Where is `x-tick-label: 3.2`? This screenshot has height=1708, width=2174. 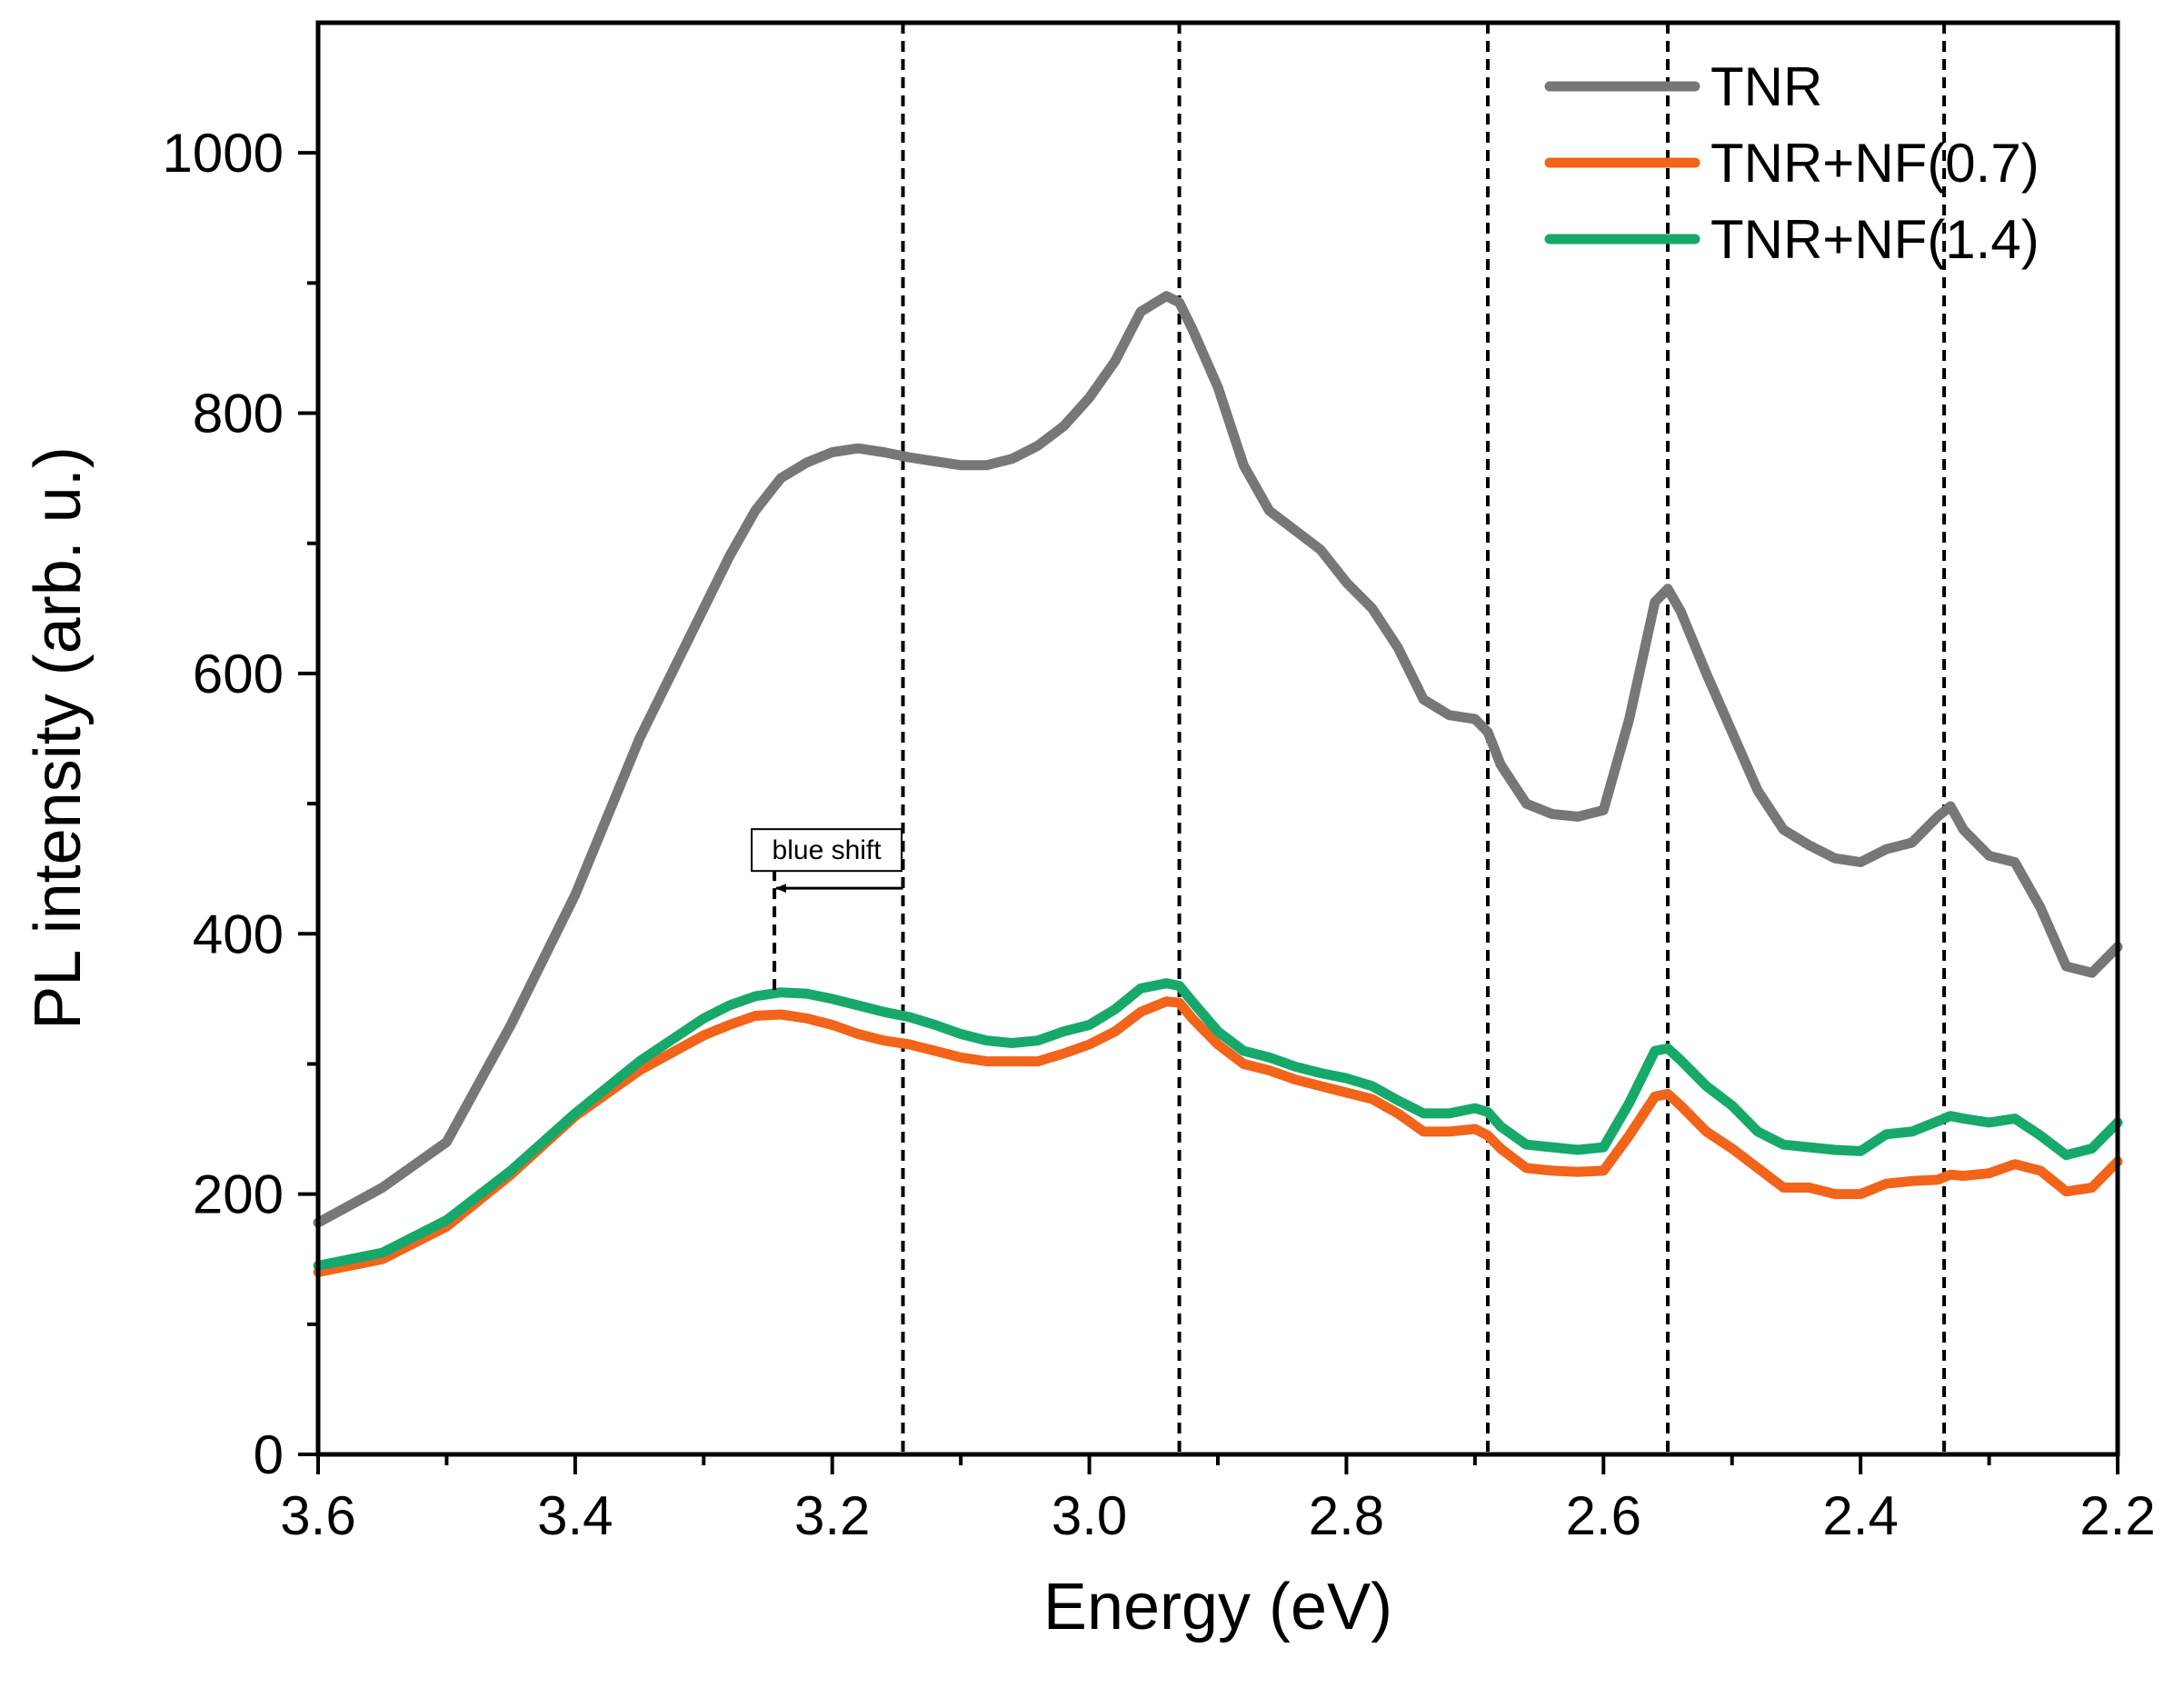 x-tick-label: 3.2 is located at coordinates (832, 1516).